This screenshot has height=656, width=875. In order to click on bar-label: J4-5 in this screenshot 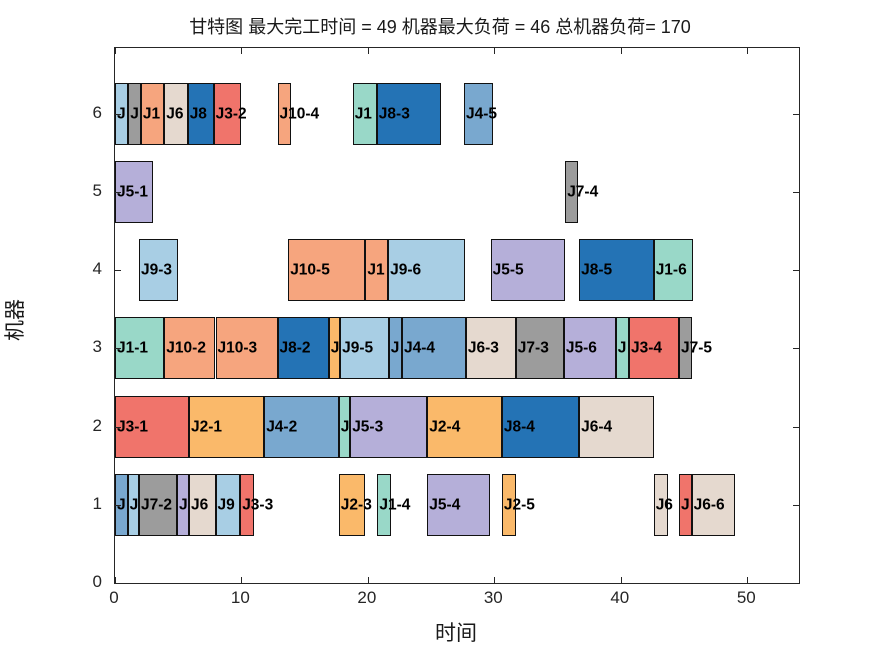, I will do `click(482, 114)`.